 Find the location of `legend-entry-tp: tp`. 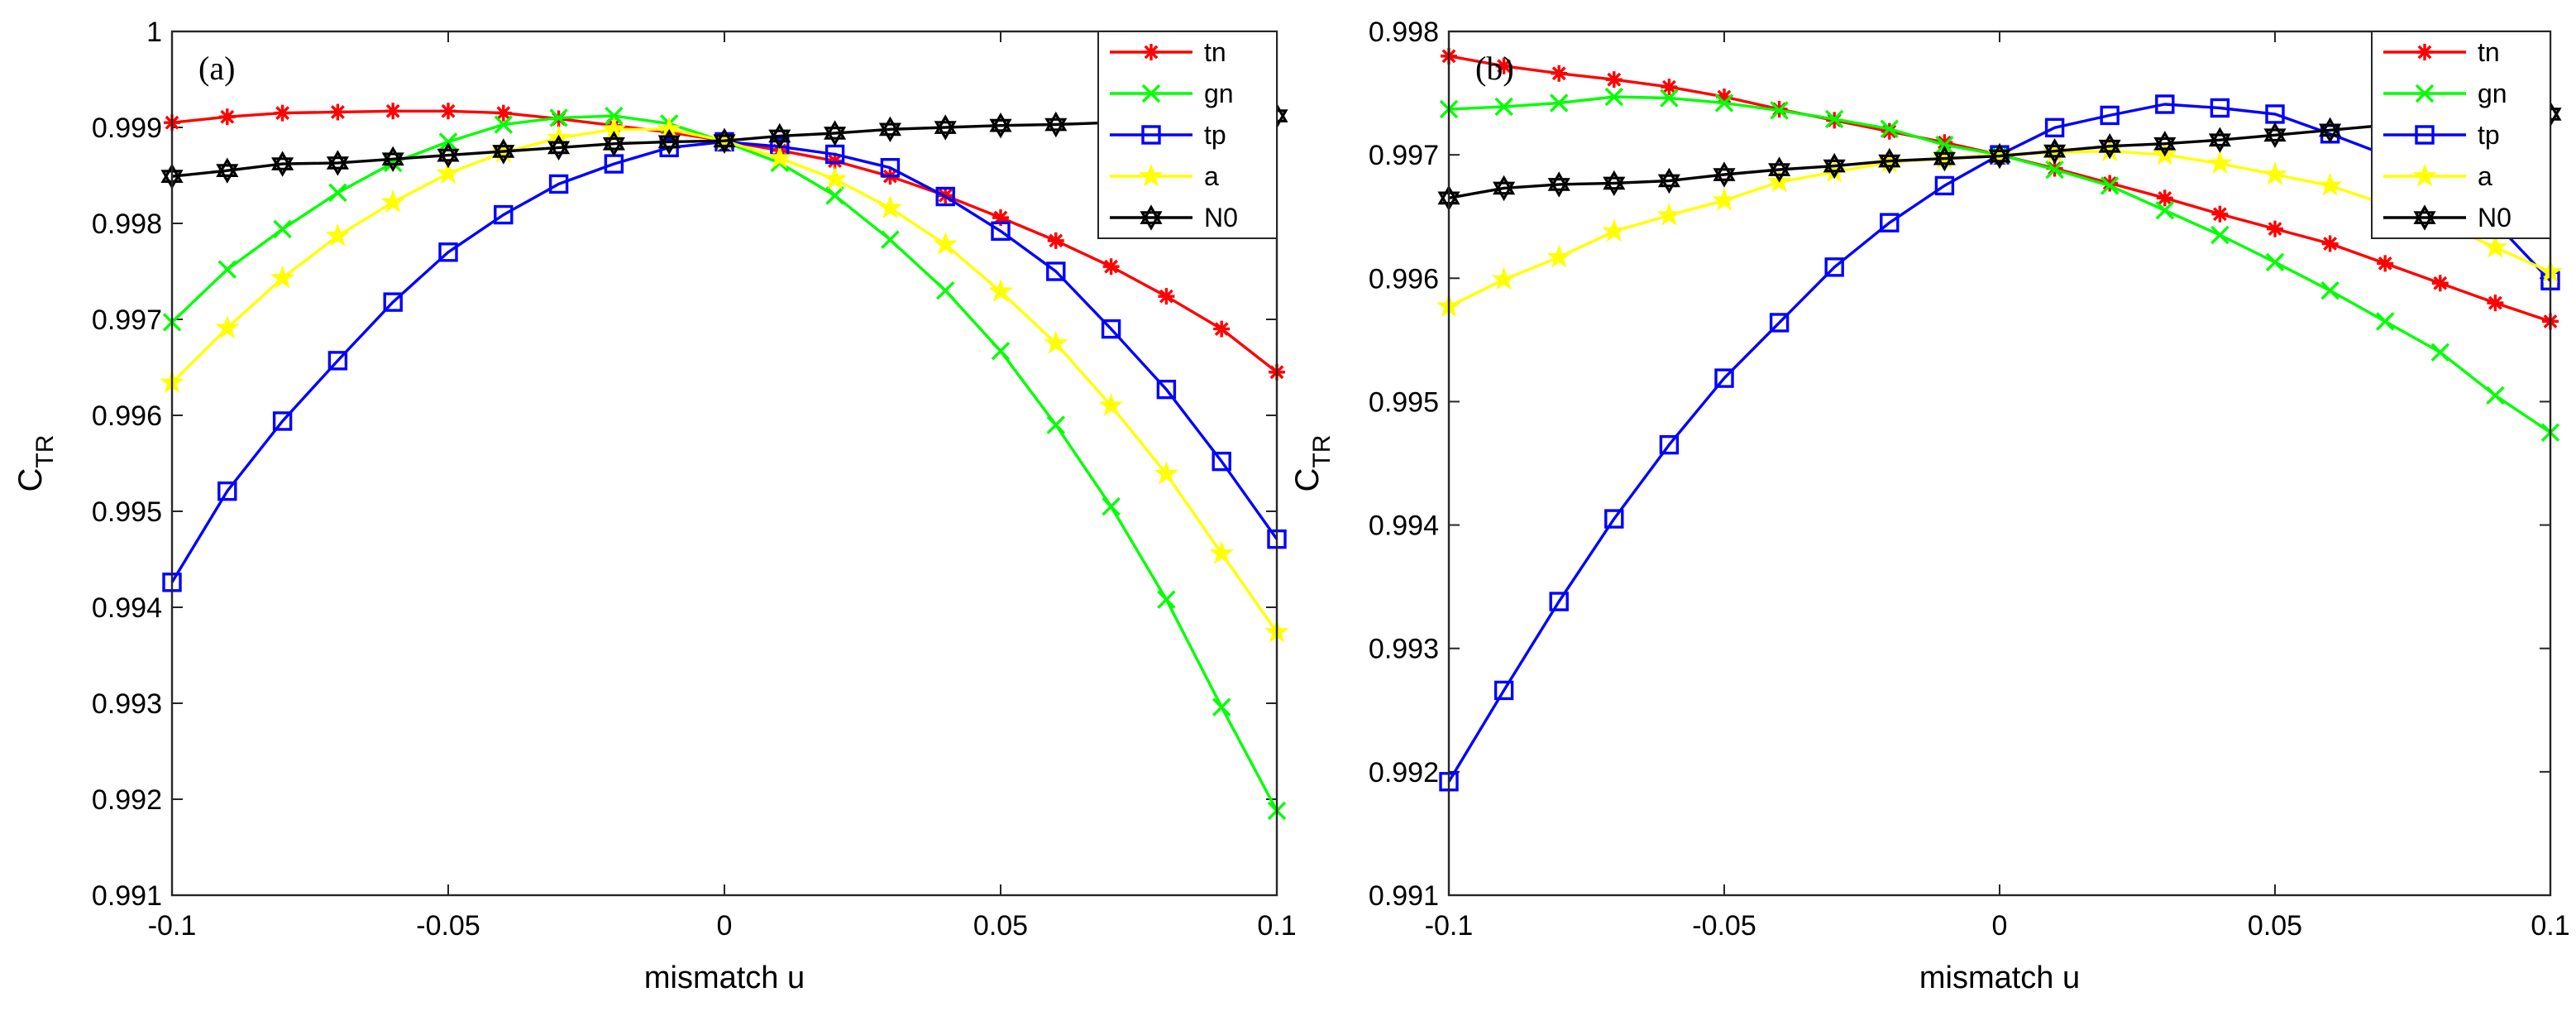

legend-entry-tp: tp is located at coordinates (2441, 135).